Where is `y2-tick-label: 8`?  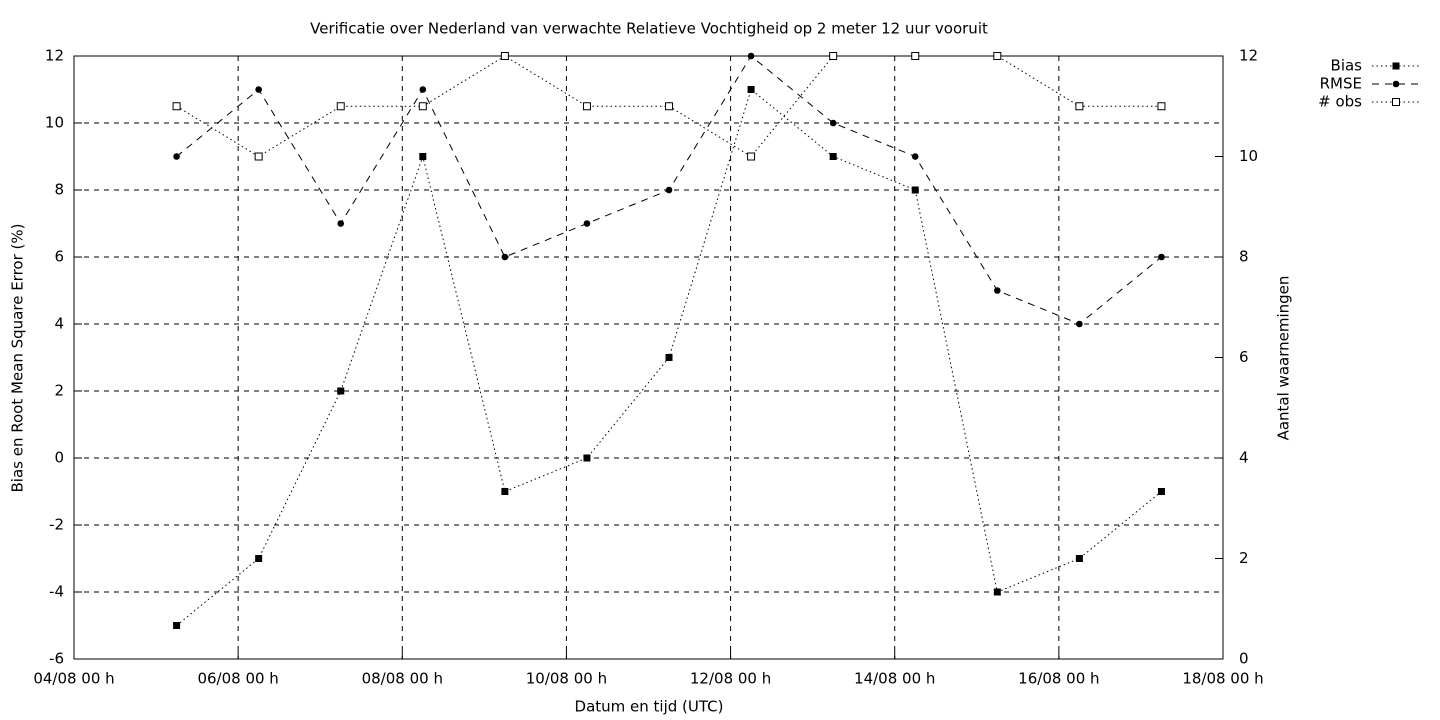 y2-tick-label: 8 is located at coordinates (1244, 257).